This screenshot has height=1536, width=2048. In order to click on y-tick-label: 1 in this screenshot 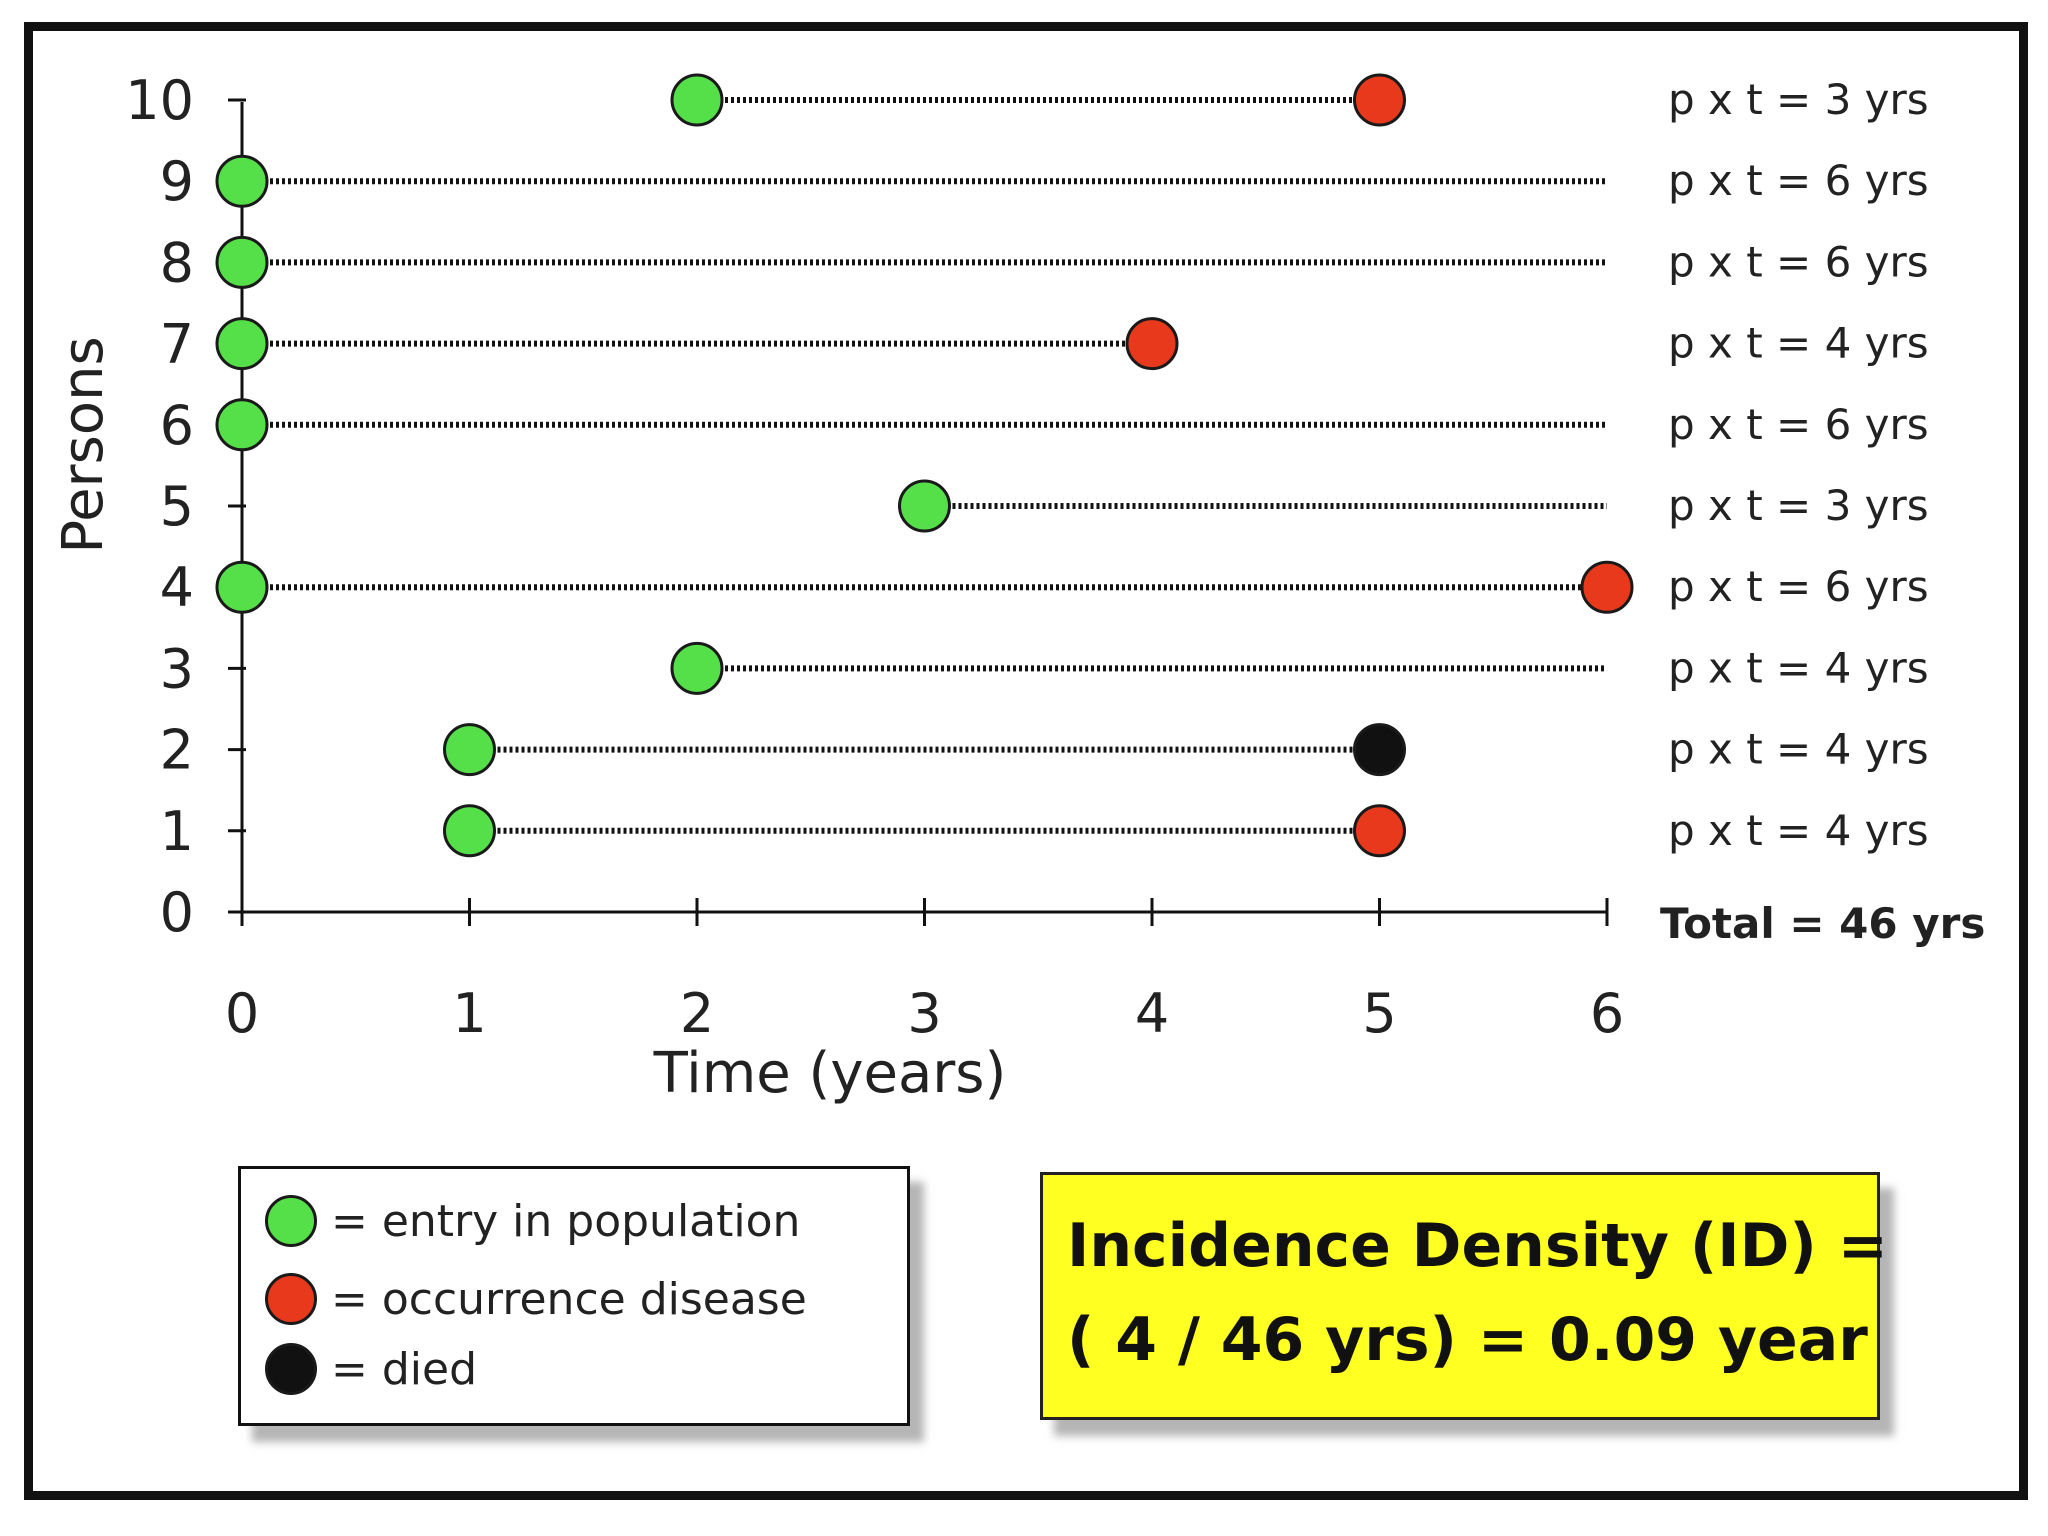, I will do `click(177, 831)`.